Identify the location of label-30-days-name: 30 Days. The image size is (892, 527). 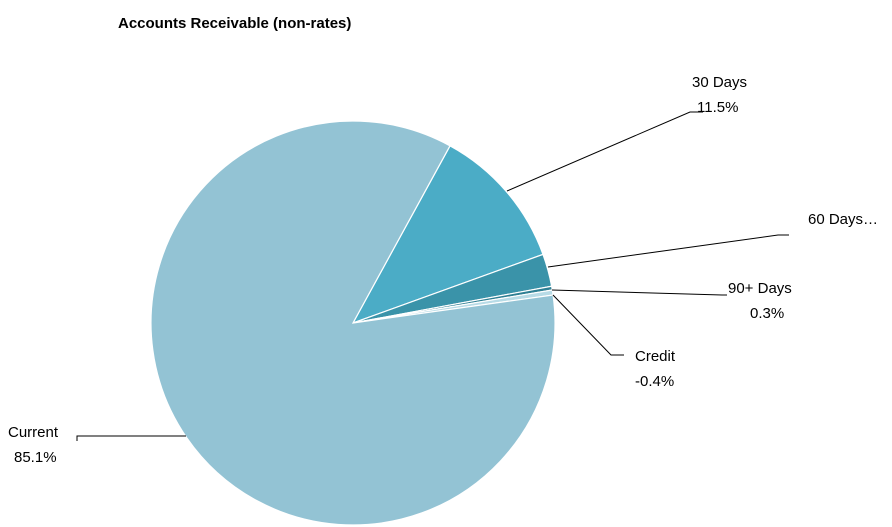
(719, 82).